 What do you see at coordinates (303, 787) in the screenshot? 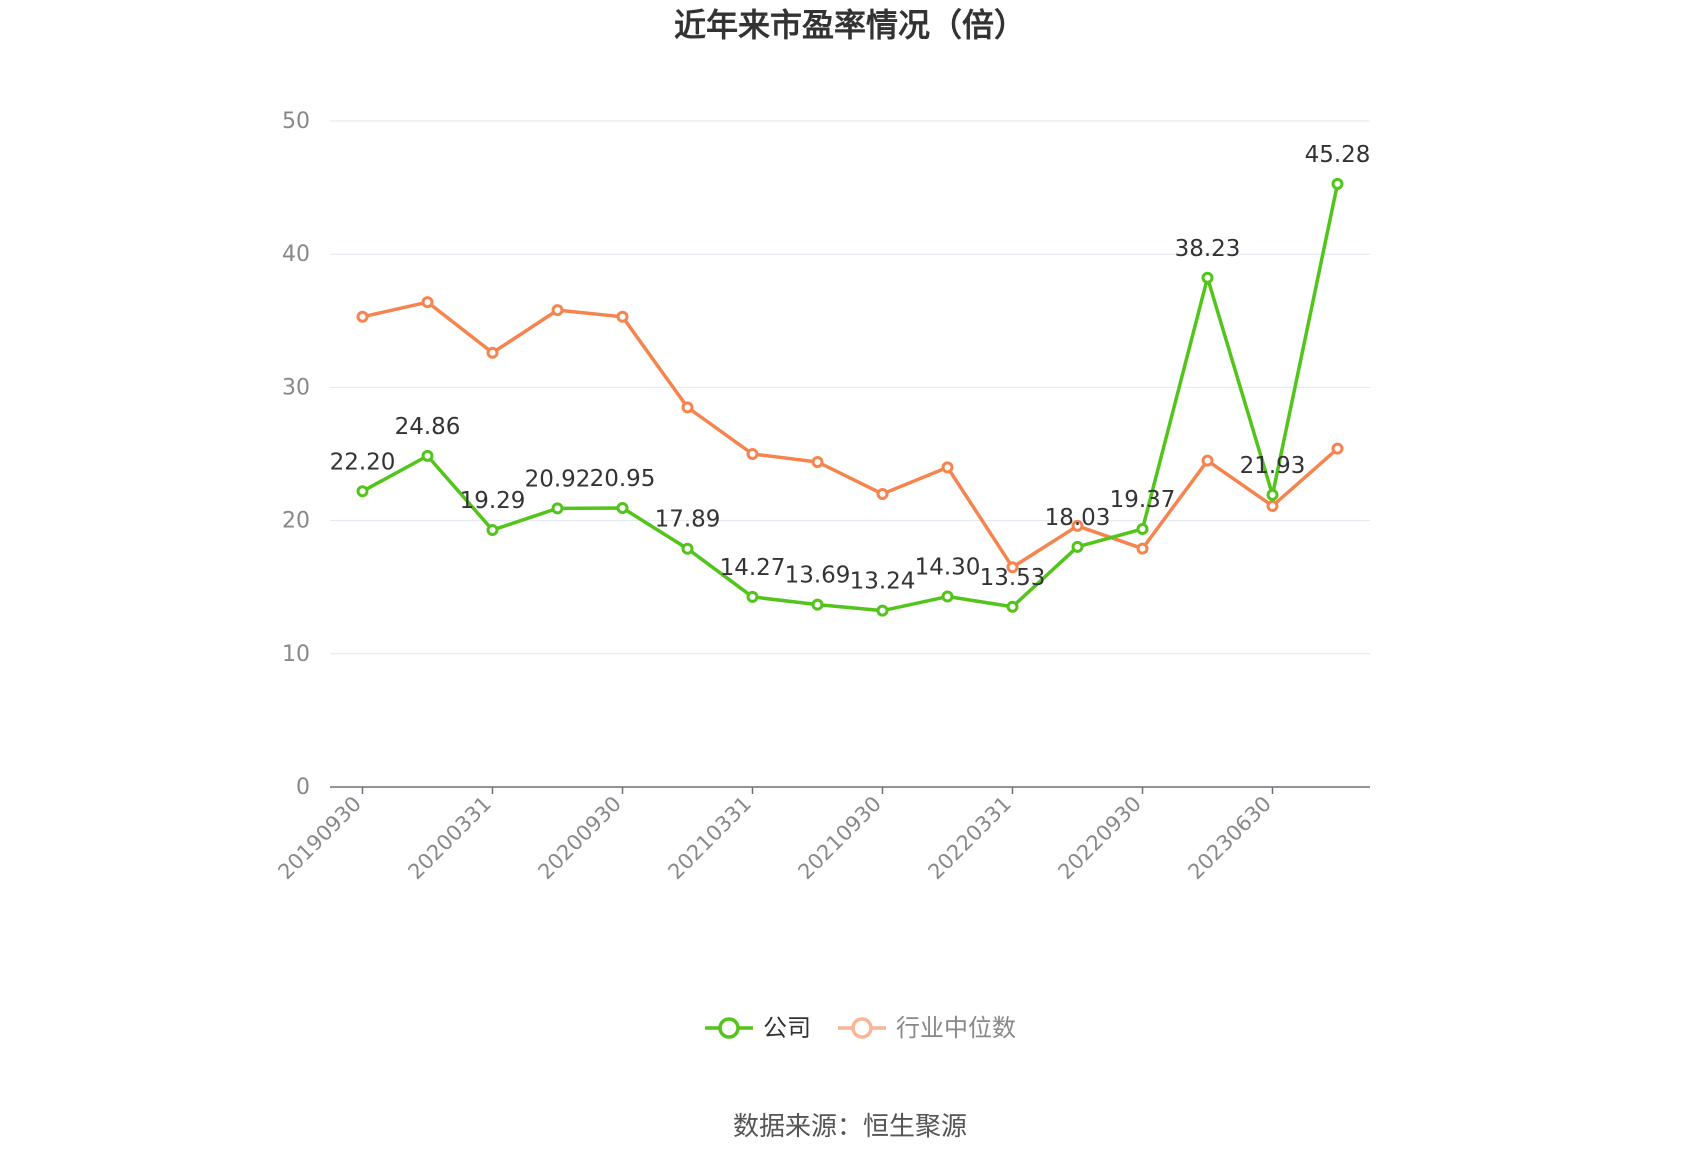
I see `y-tick-label: 0` at bounding box center [303, 787].